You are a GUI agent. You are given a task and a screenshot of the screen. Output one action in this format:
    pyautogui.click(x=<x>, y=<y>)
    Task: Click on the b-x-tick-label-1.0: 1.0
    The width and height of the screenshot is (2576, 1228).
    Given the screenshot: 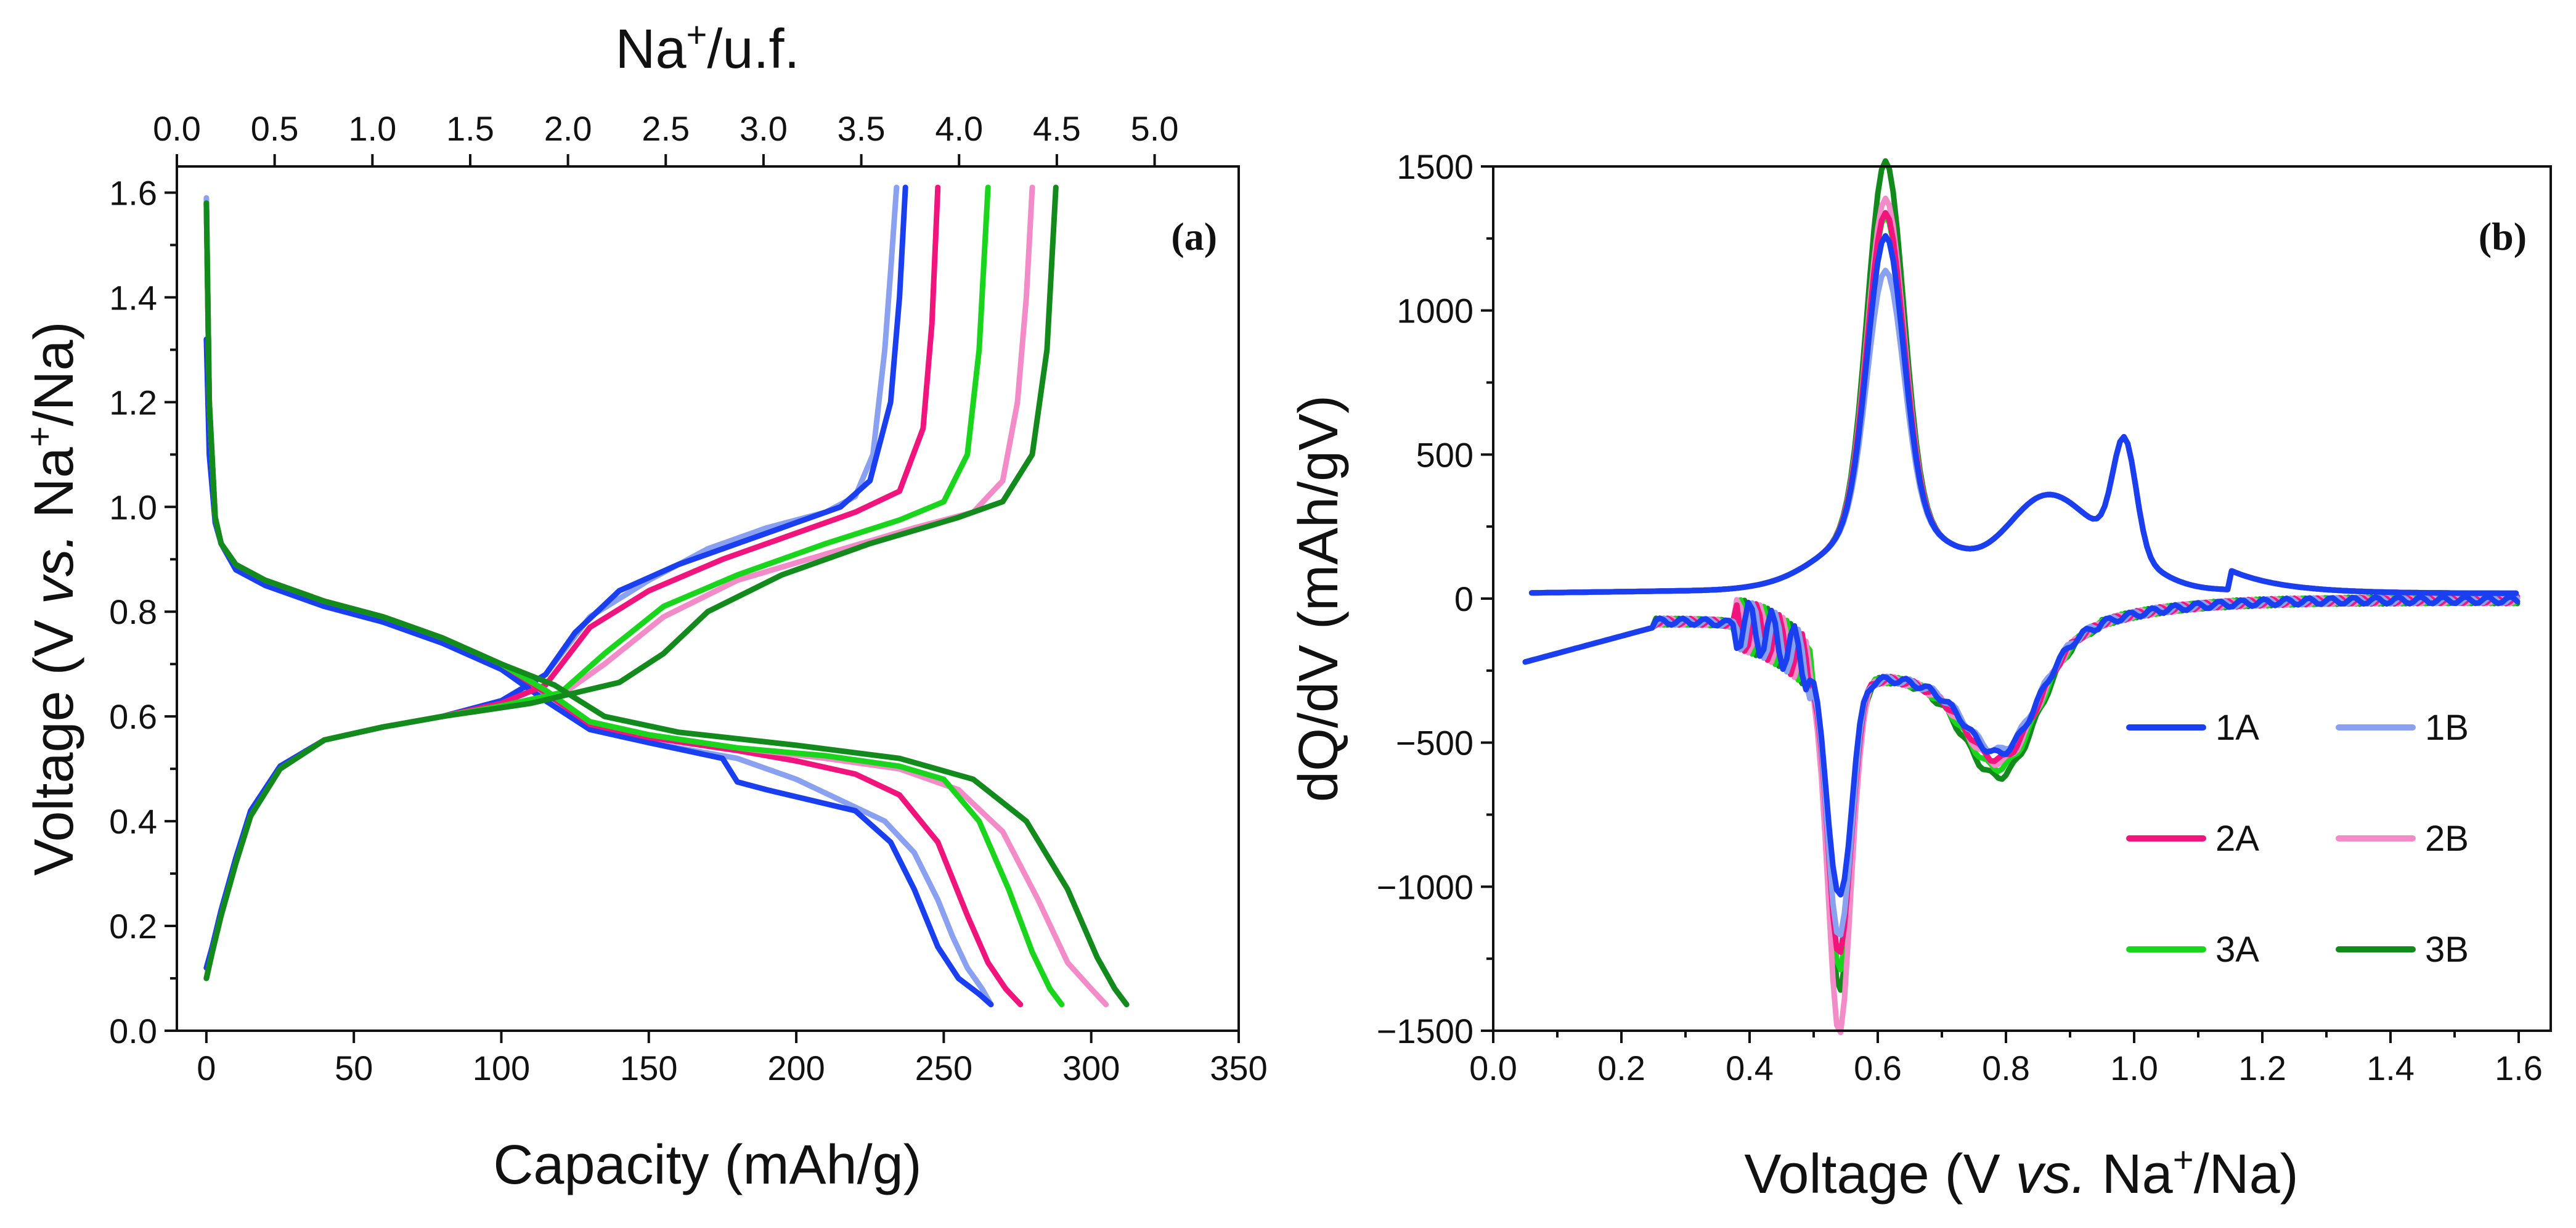 What is the action you would take?
    pyautogui.click(x=2134, y=1068)
    